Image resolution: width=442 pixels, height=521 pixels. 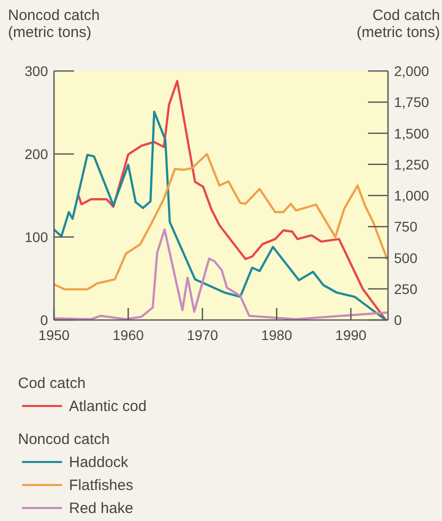 What do you see at coordinates (398, 320) in the screenshot?
I see `y2-tick-label: 0` at bounding box center [398, 320].